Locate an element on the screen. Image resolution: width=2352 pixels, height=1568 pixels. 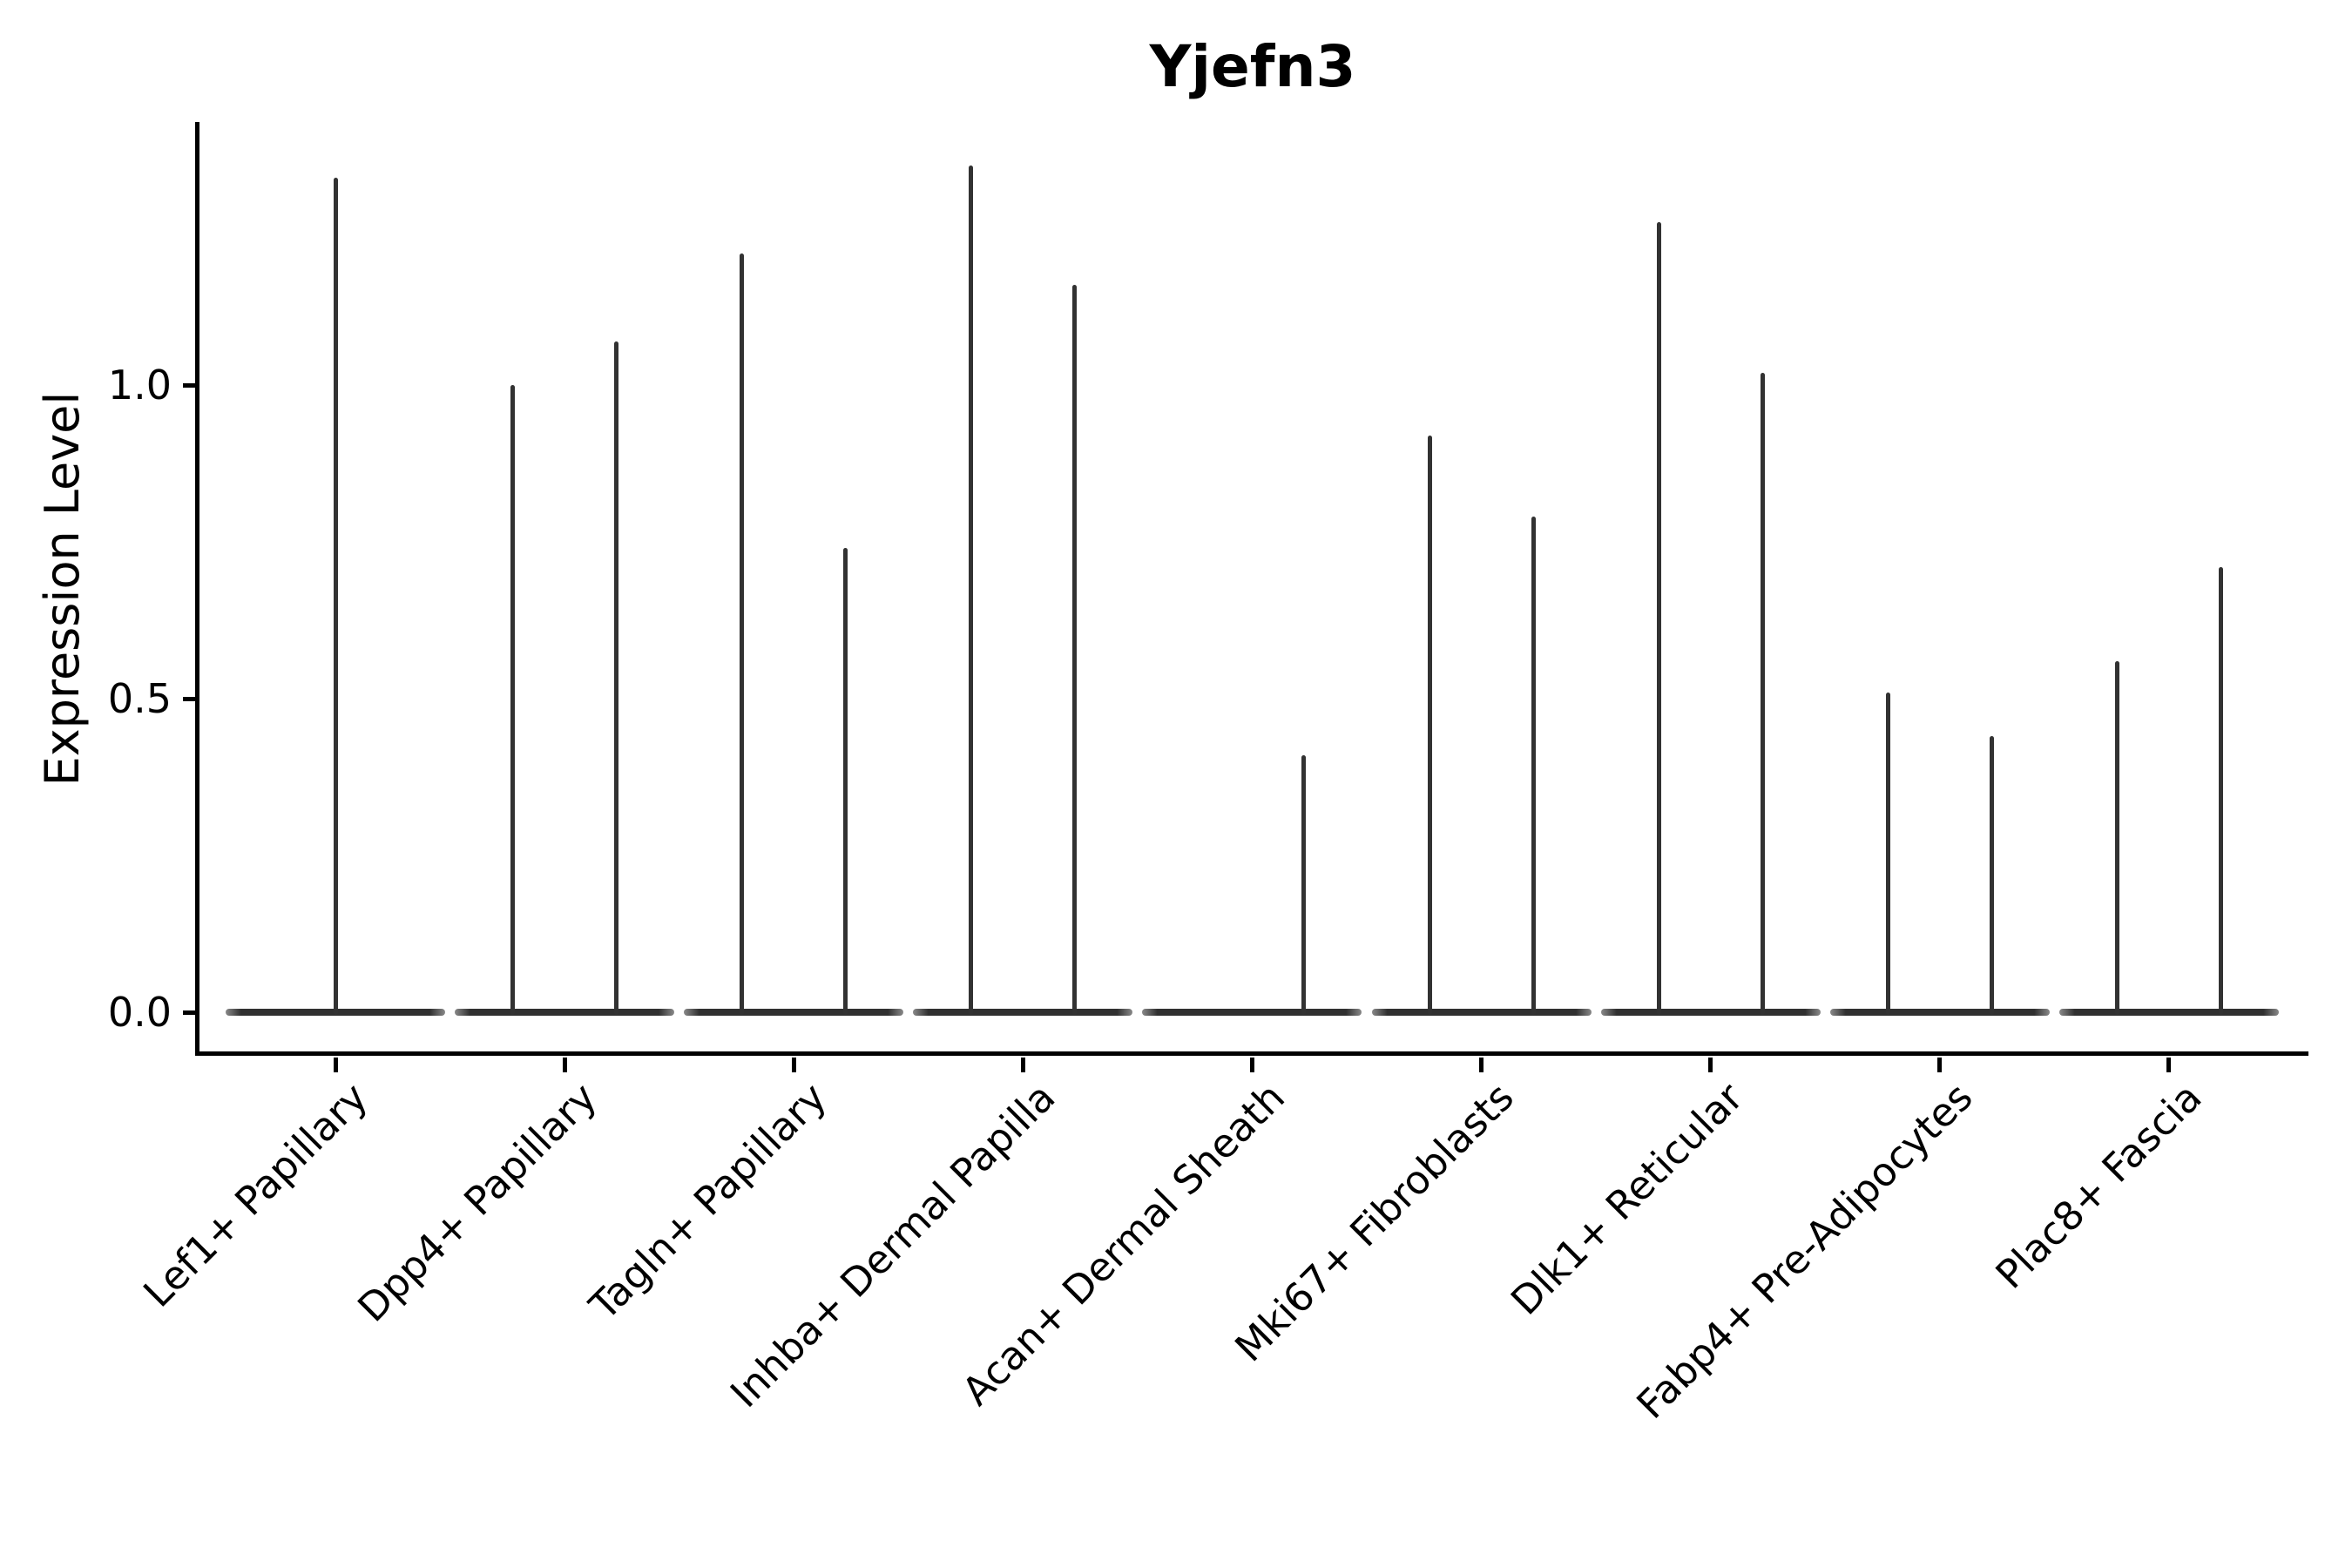
y-axis-label: Expression Level is located at coordinates (62, 589).